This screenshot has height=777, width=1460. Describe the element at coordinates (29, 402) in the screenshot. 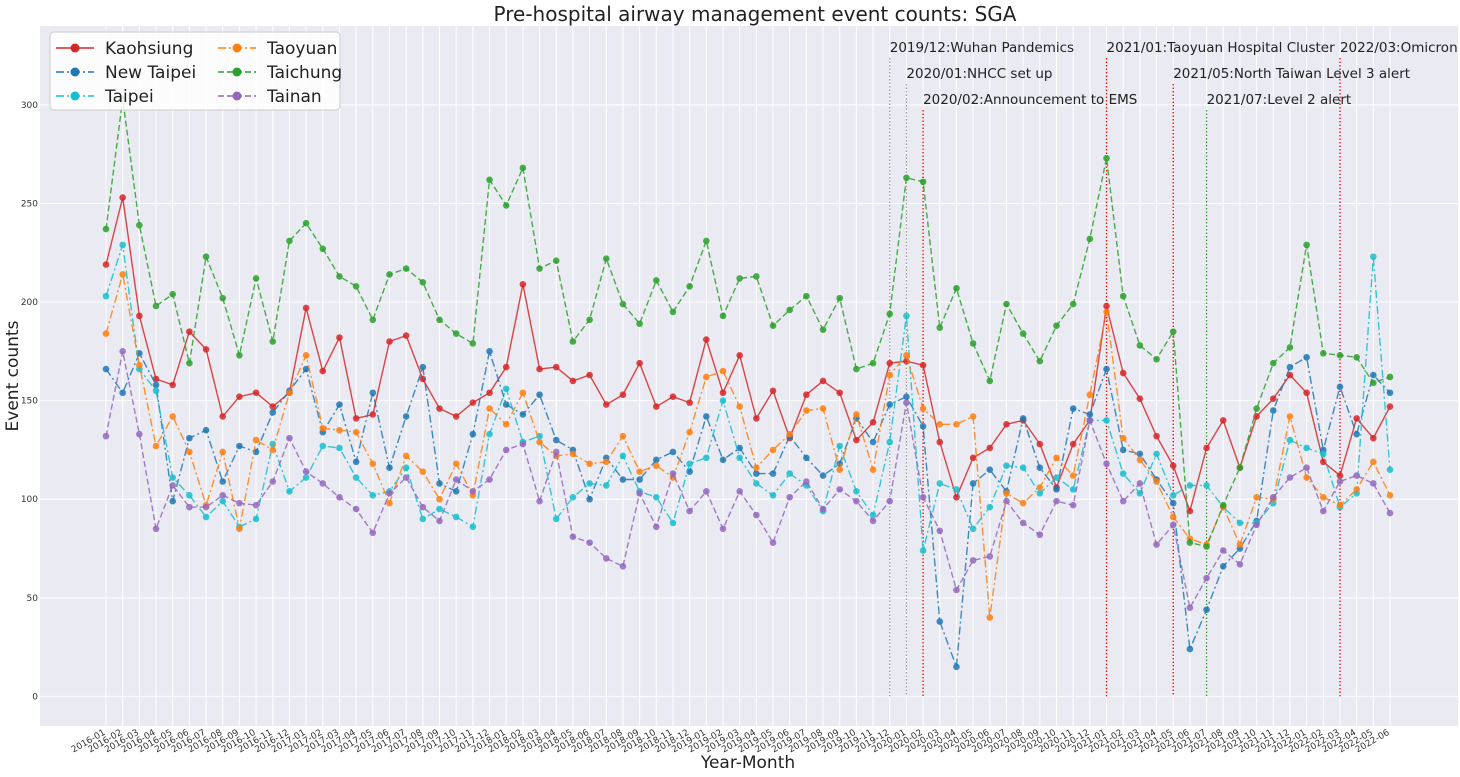

I see `y-tick-label: 150` at that location.